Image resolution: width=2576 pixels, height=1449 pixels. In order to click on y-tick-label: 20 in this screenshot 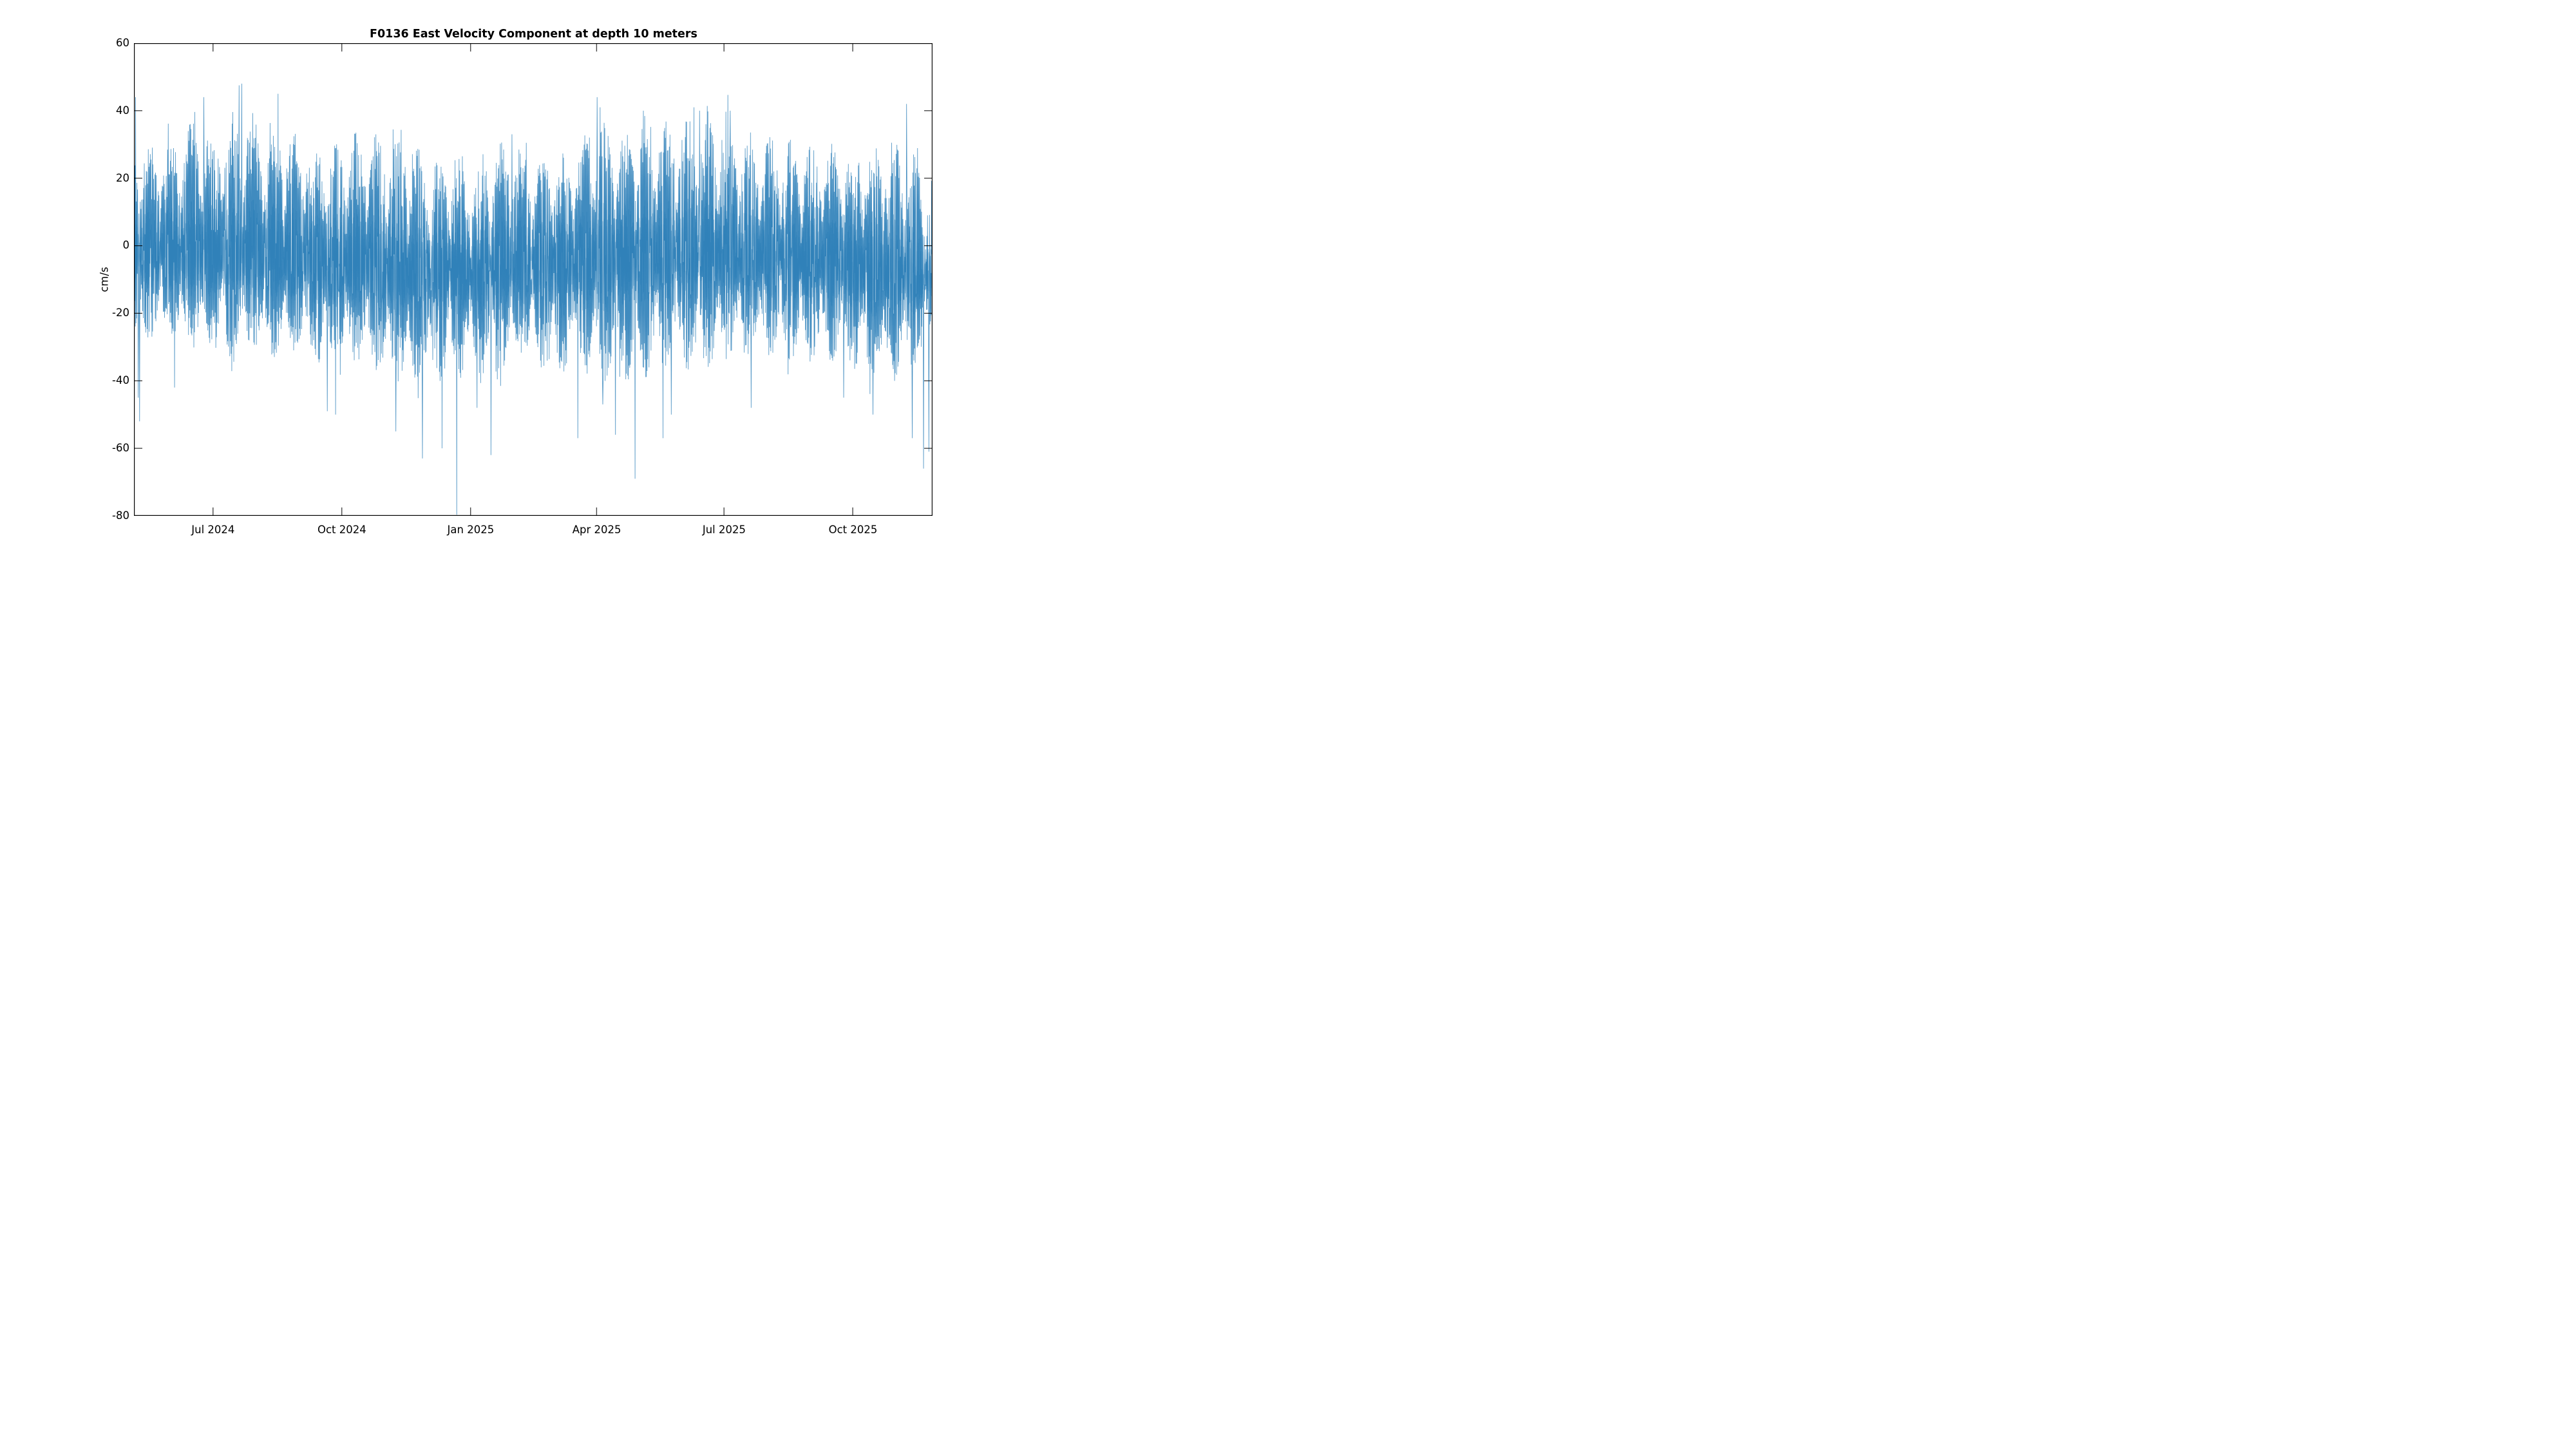, I will do `click(123, 177)`.